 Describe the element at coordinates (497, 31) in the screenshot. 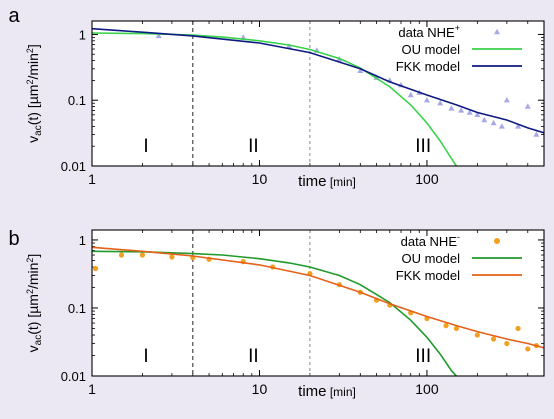

I see `legend-marker-triangle` at that location.